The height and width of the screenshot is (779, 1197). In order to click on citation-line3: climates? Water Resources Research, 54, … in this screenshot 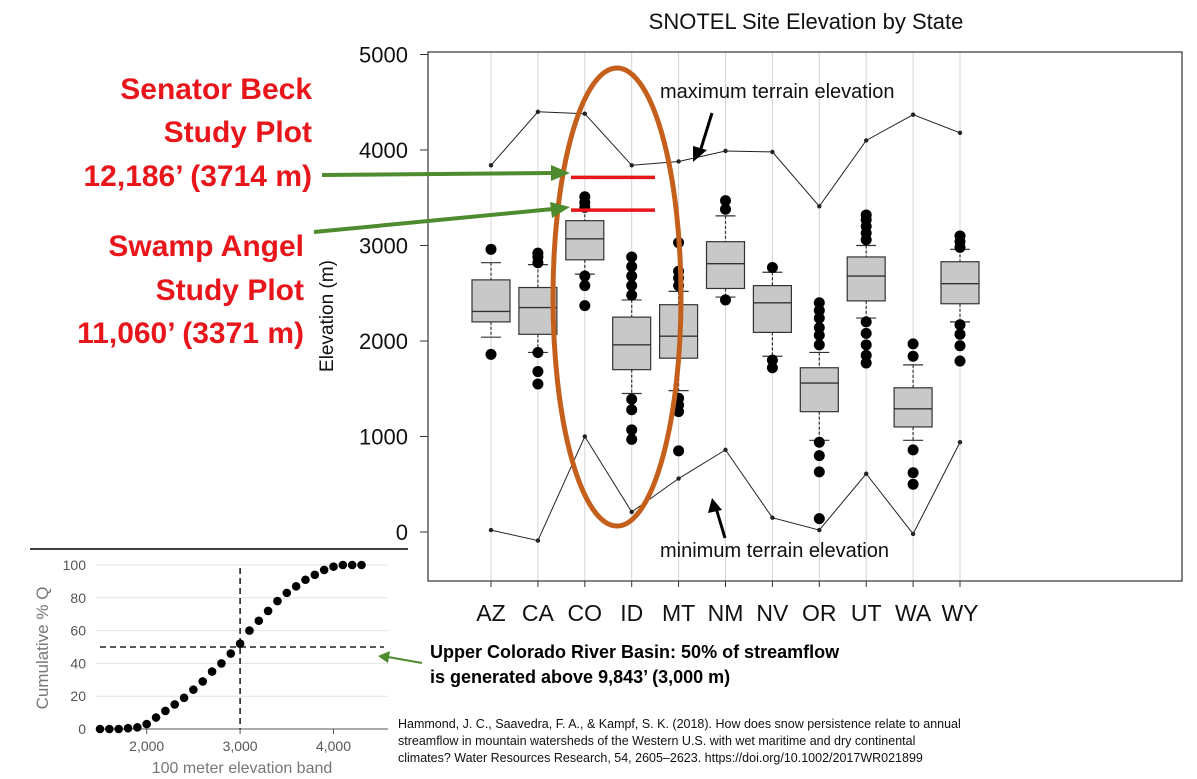, I will do `click(660, 758)`.